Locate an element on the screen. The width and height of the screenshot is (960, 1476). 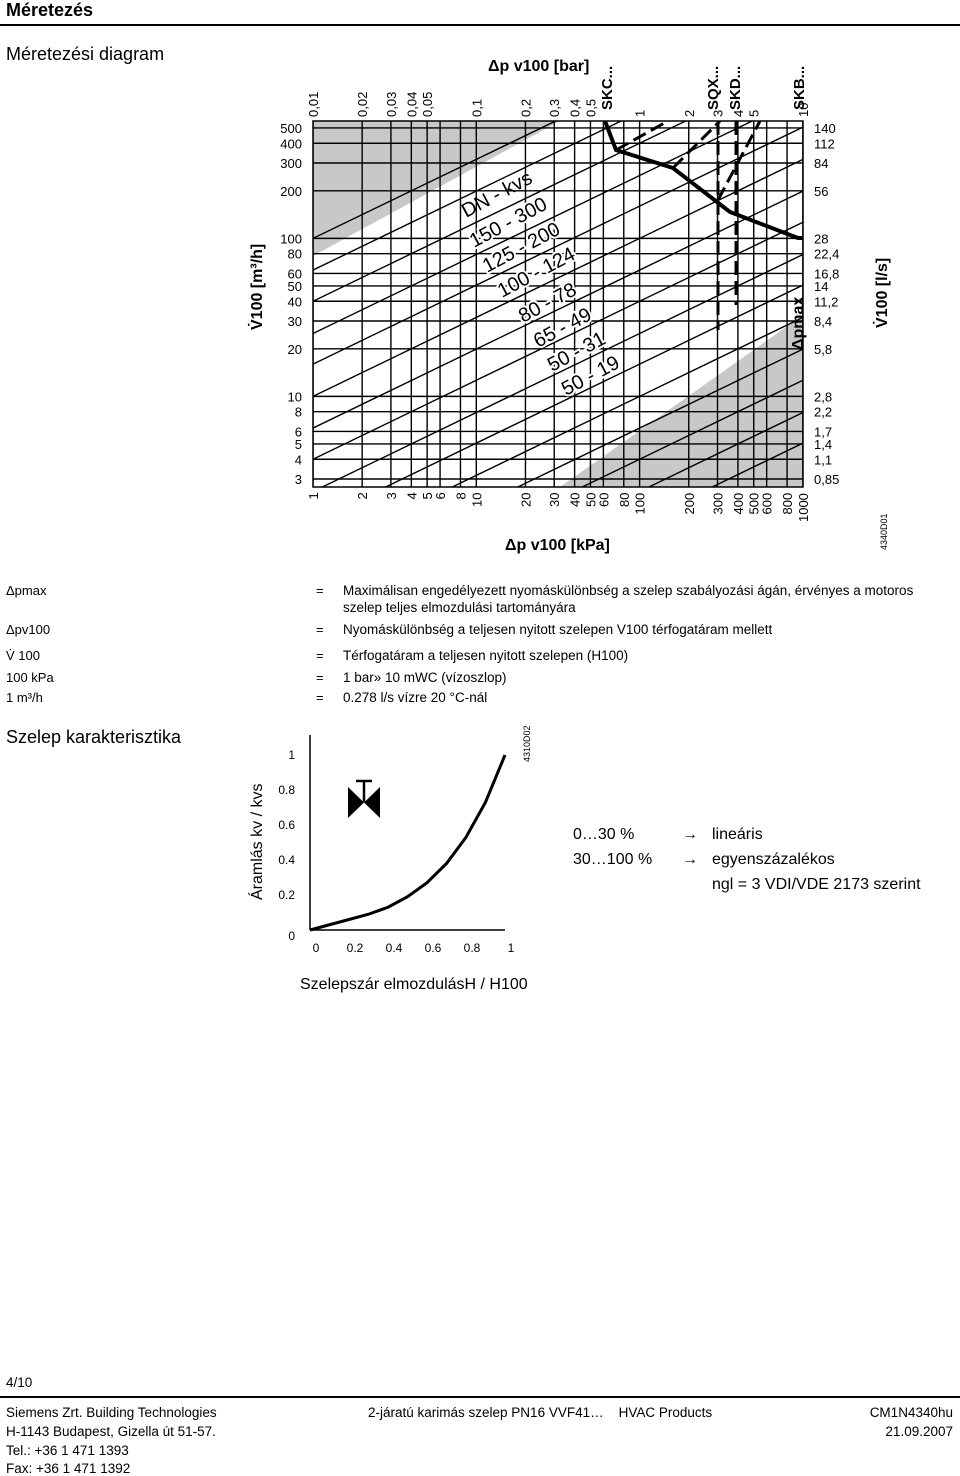
ls-tick-label: 22,4 is located at coordinates (826, 254).